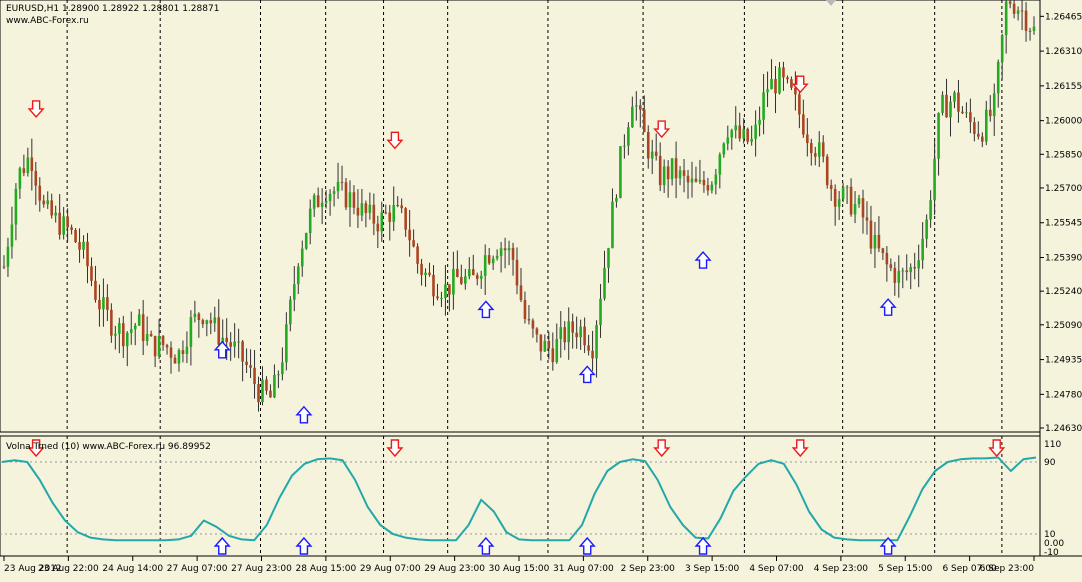 This screenshot has width=1082, height=582. Describe the element at coordinates (519, 499) in the screenshot. I see `indicator-line` at that location.